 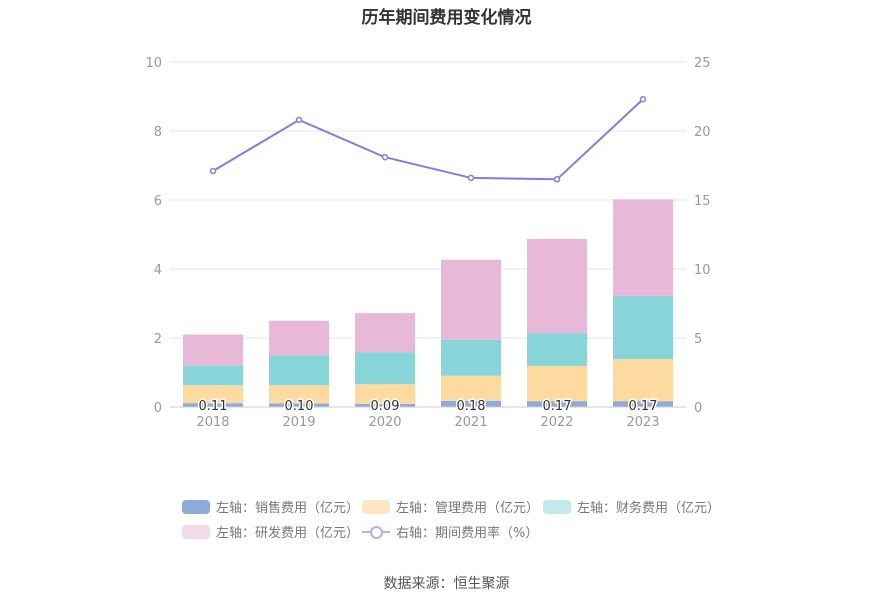 What do you see at coordinates (702, 132) in the screenshot?
I see `right-tick-label: 20` at bounding box center [702, 132].